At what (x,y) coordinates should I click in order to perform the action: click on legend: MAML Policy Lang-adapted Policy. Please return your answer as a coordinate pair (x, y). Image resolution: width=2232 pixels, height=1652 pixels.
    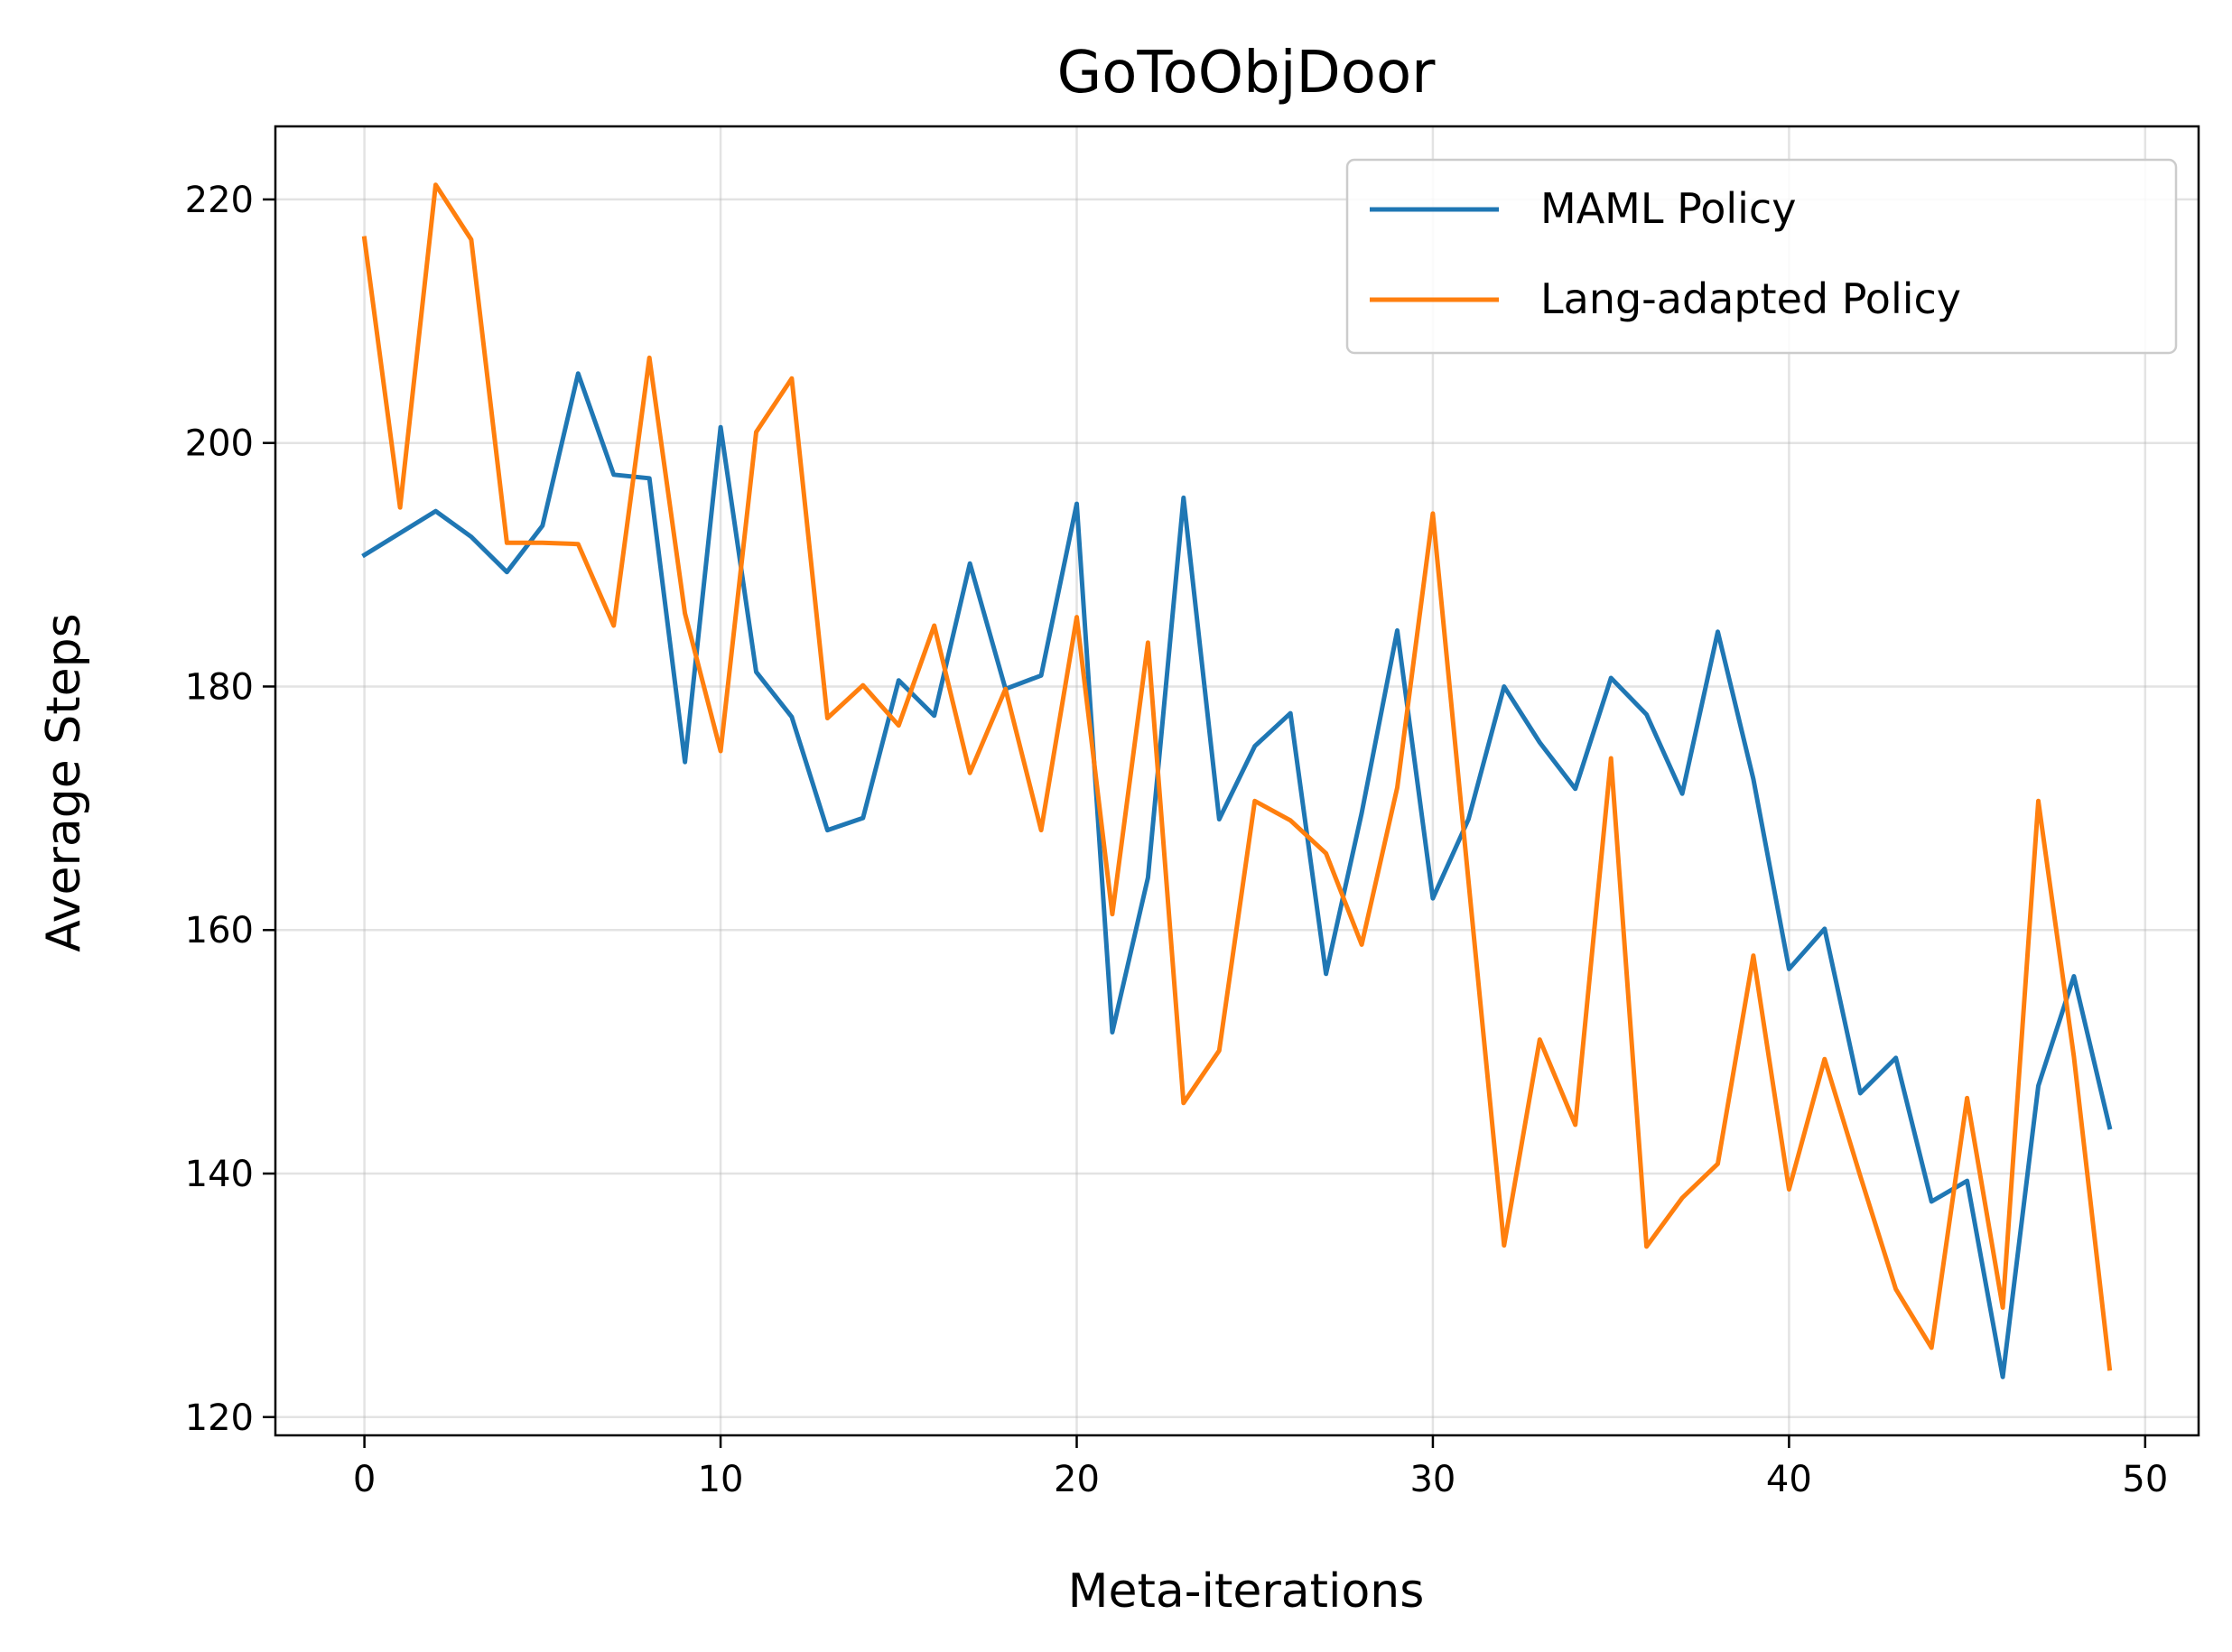
    Looking at the image, I should click on (1761, 256).